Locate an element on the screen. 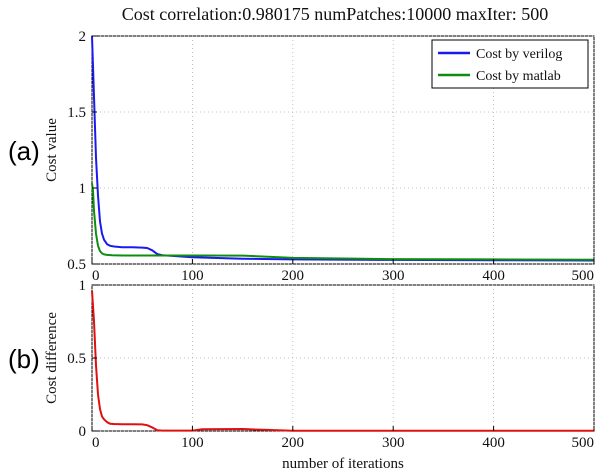  legend-label-matlab: Cost by matlab is located at coordinates (518, 76).